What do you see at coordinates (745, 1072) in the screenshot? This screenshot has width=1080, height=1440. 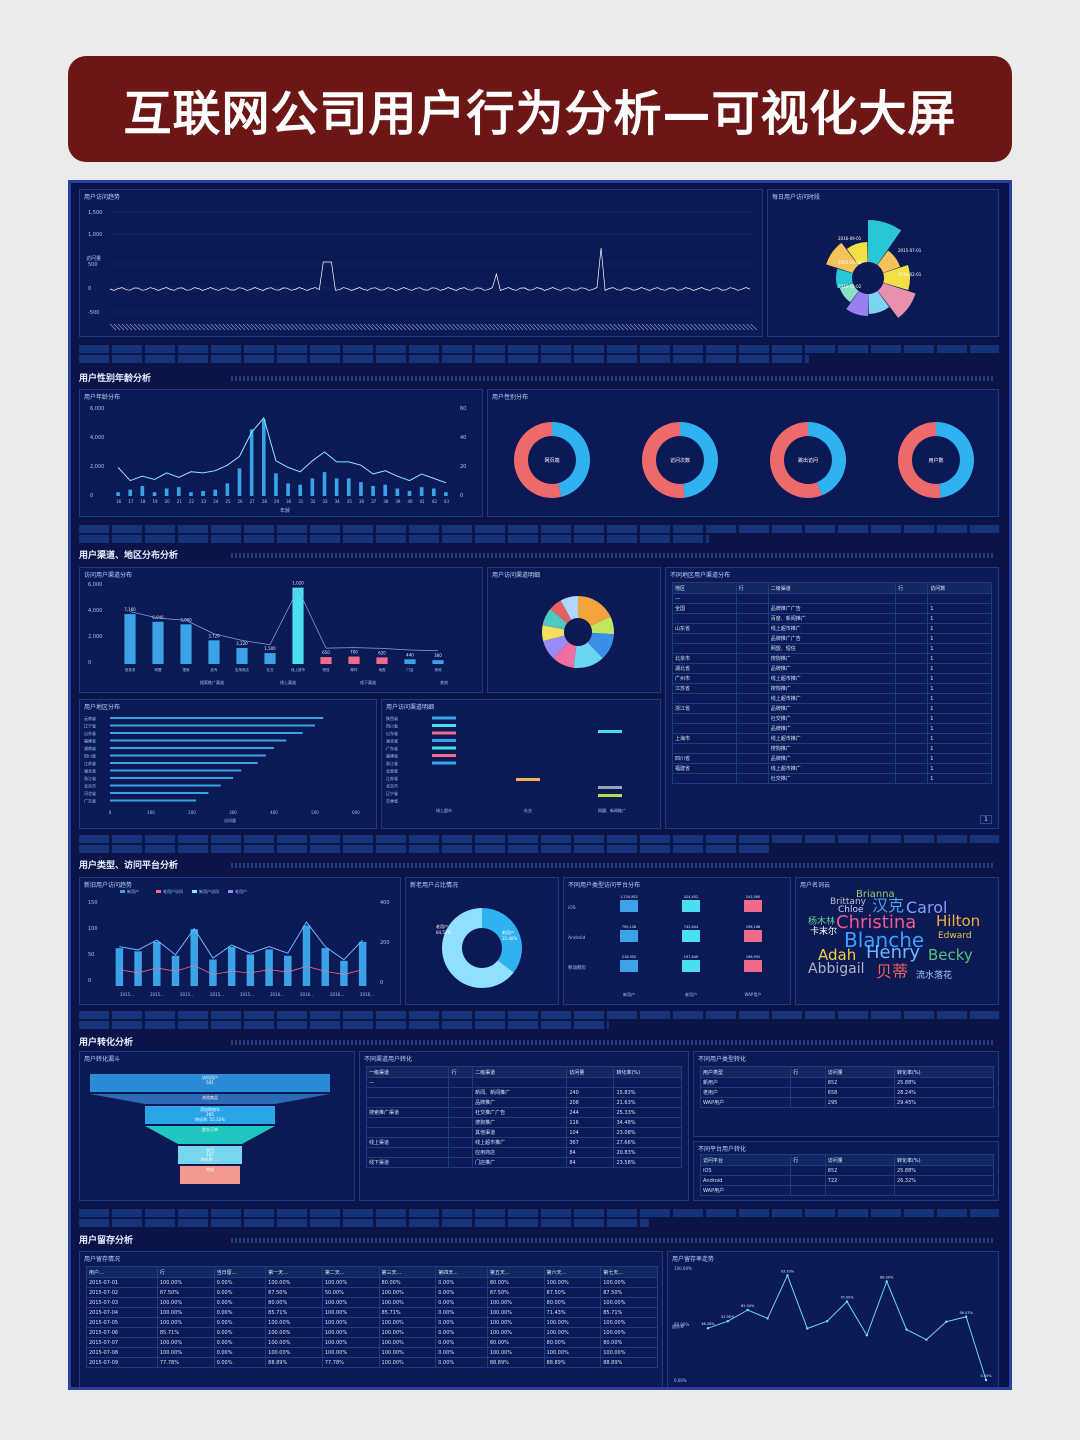 I see `column-header: 用户类型` at bounding box center [745, 1072].